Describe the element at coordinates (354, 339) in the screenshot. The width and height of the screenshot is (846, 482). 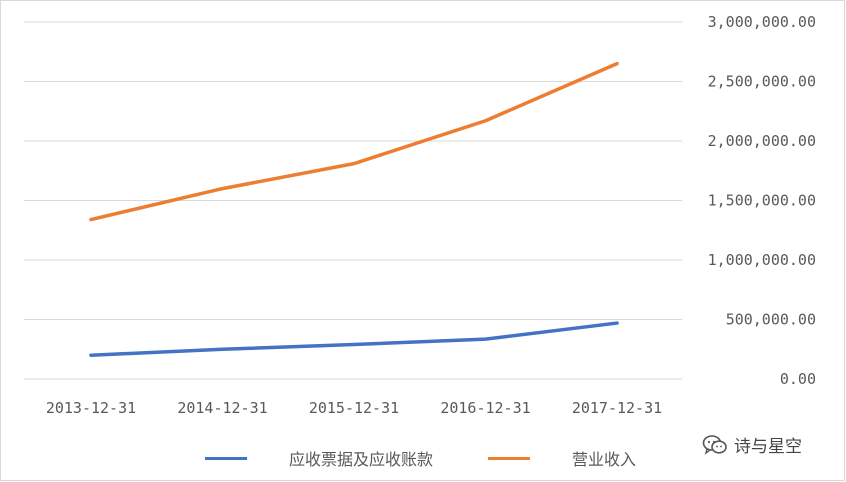
I see `series-line-receivables` at that location.